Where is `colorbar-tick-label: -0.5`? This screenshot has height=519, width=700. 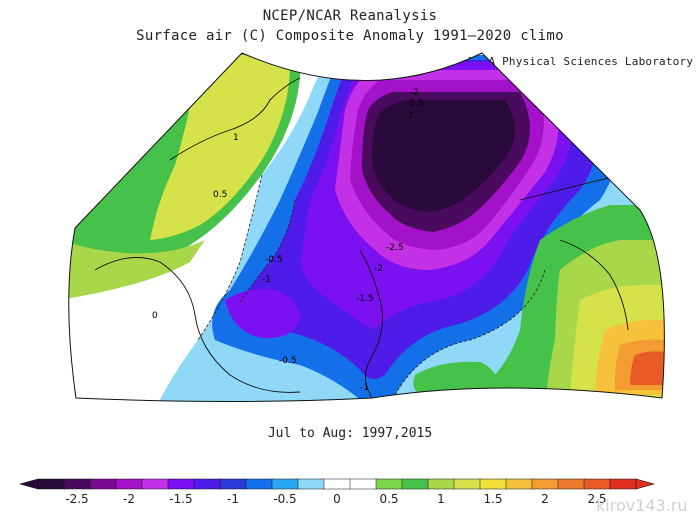
colorbar-tick-label: -0.5 is located at coordinates (284, 499).